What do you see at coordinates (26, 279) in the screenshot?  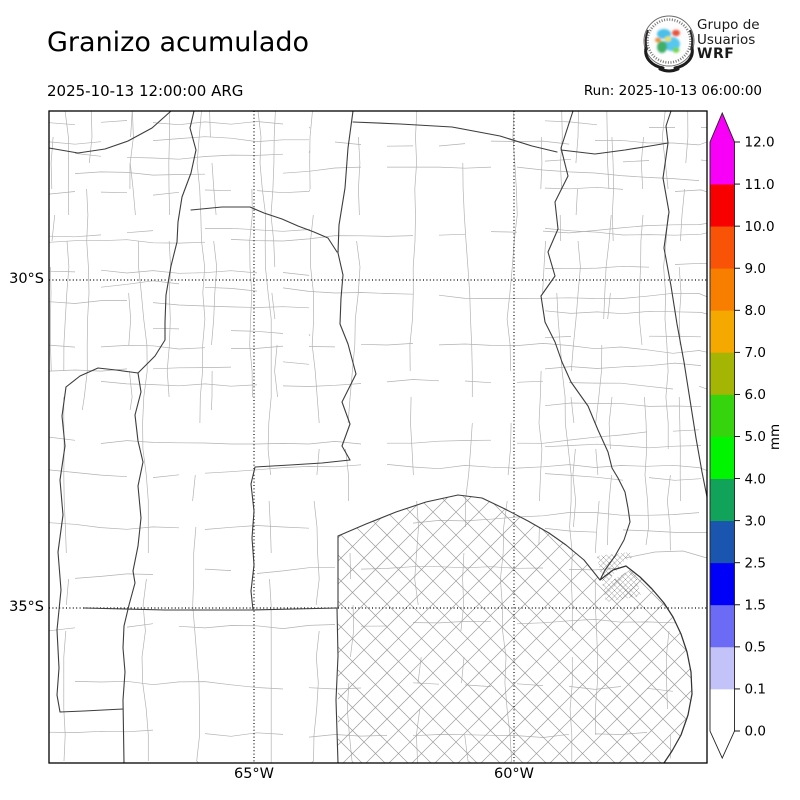 I see `lat-label-30s: 30°S` at bounding box center [26, 279].